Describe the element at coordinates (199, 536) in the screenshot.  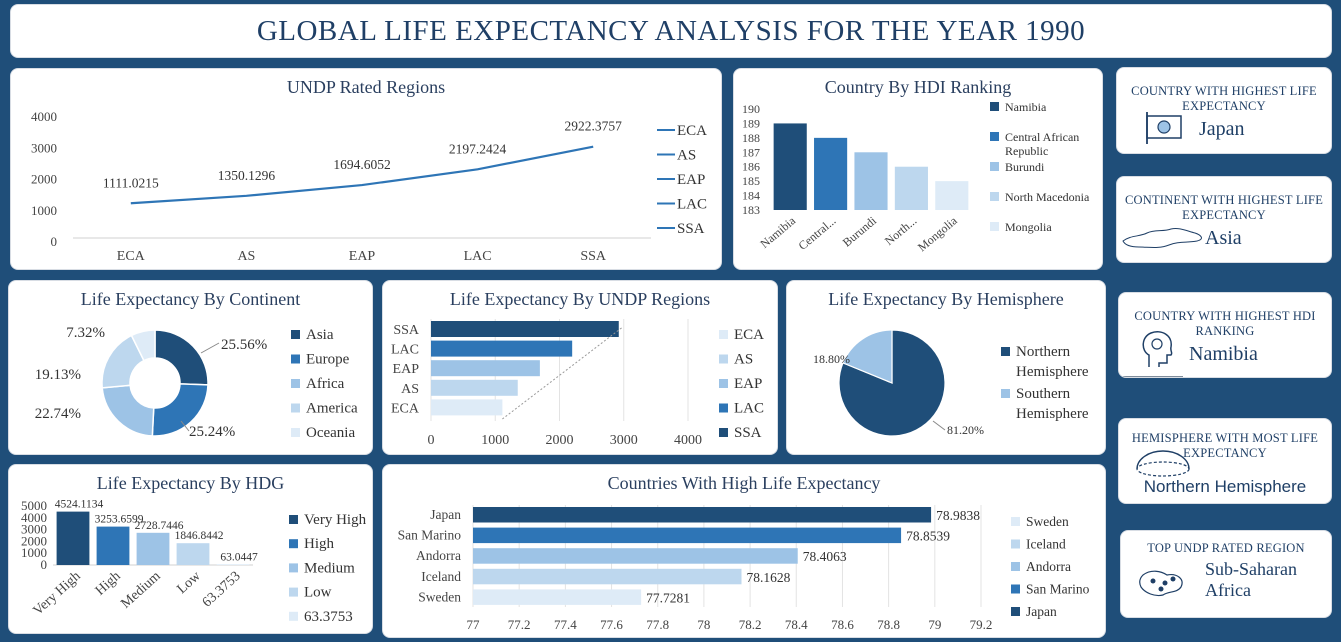
I see `data-label: 1846.8442` at that location.